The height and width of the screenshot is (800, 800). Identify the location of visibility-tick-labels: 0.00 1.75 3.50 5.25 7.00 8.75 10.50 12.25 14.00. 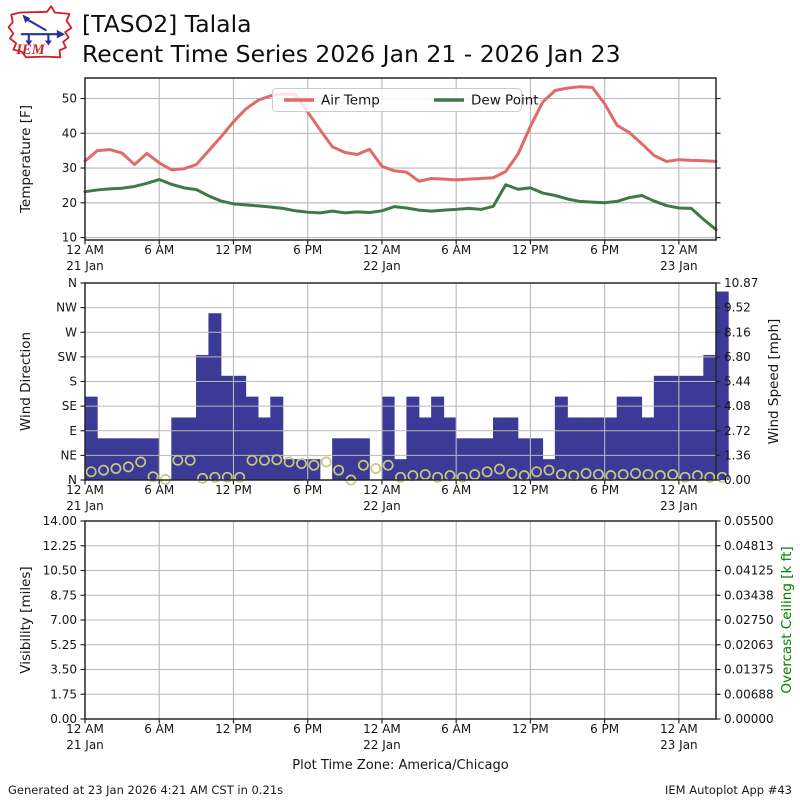
(60, 620).